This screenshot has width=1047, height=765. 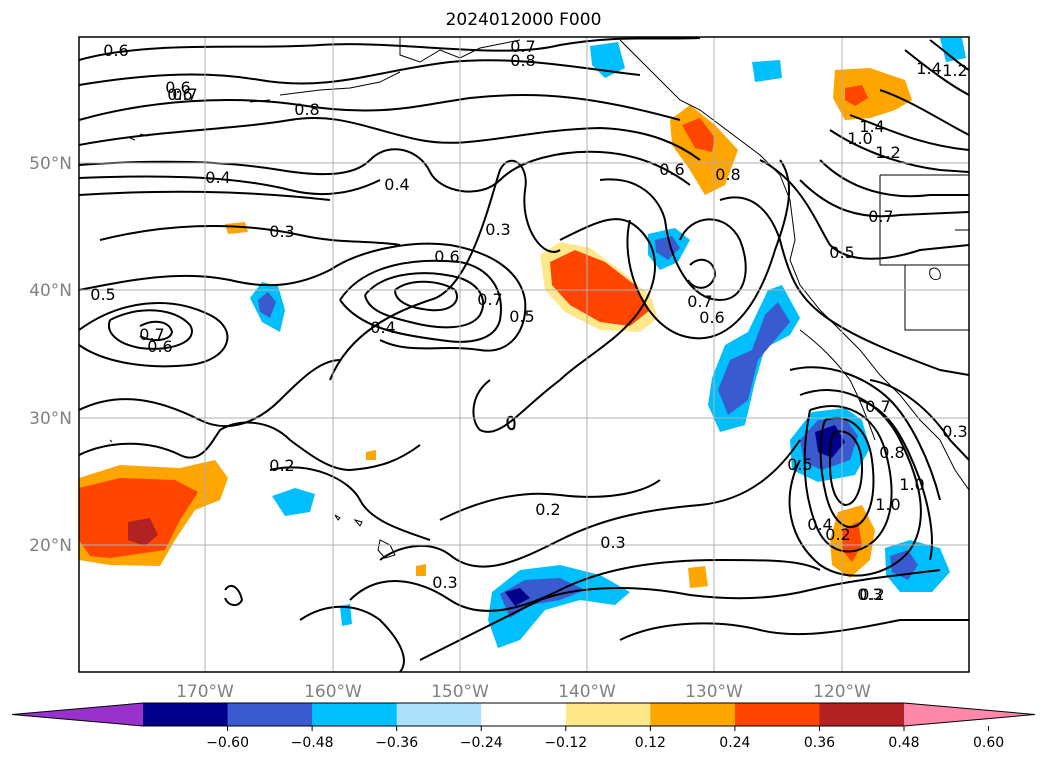 What do you see at coordinates (267, 305) in the screenshot?
I see `negative-anomaly-nw-core` at bounding box center [267, 305].